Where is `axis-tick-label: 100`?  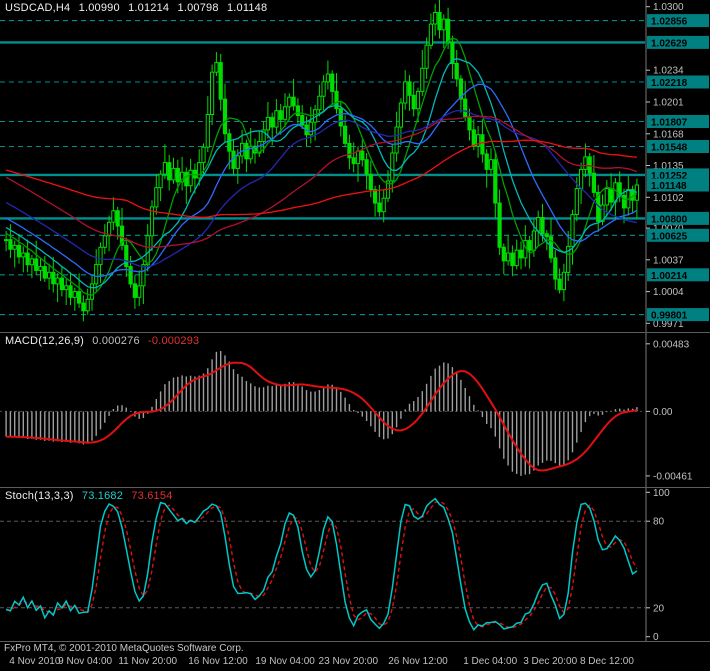
axis-tick-label: 100 is located at coordinates (661, 493).